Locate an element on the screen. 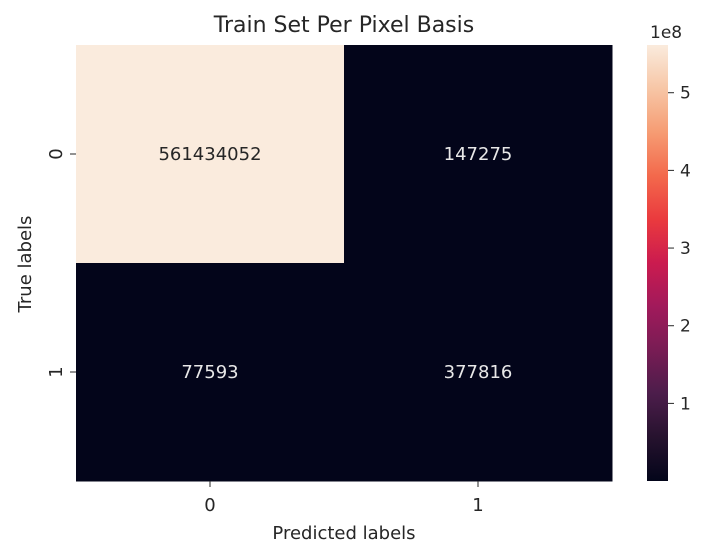 The image size is (712, 554). y-axis-label: True labels is located at coordinates (25, 265).